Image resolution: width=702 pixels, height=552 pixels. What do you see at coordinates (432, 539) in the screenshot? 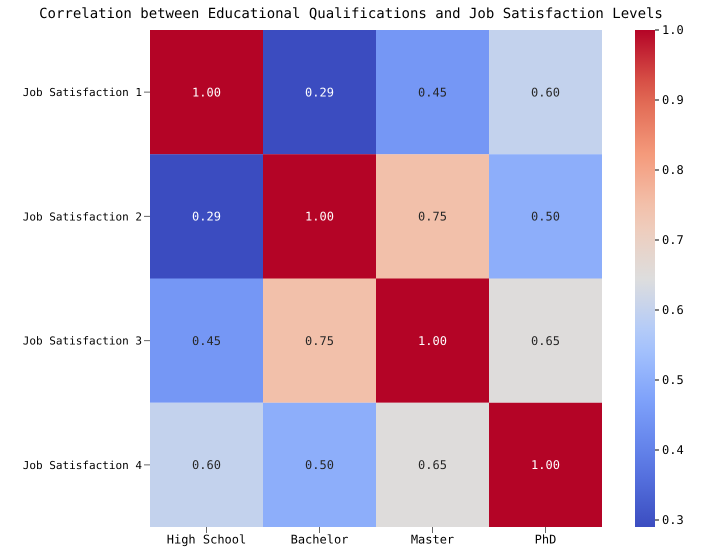
I see `x-tick-label: Master` at bounding box center [432, 539].